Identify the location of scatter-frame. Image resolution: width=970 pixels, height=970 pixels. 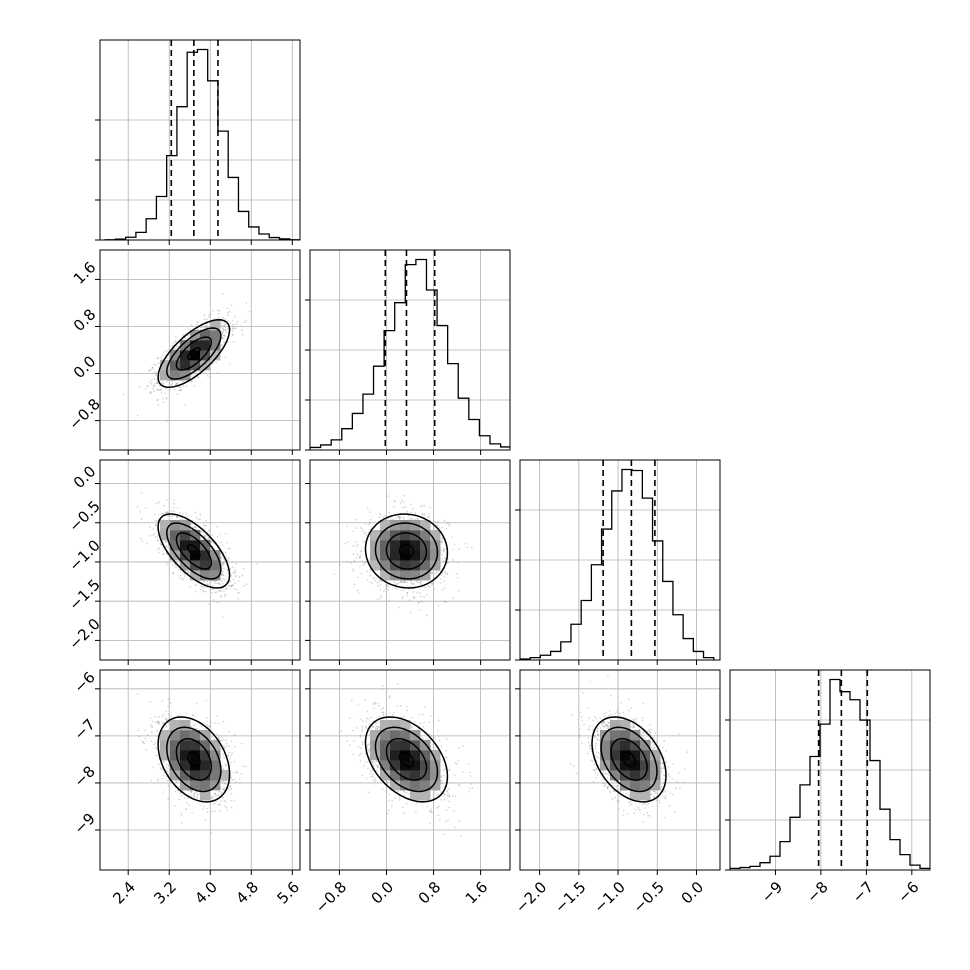
(200, 350).